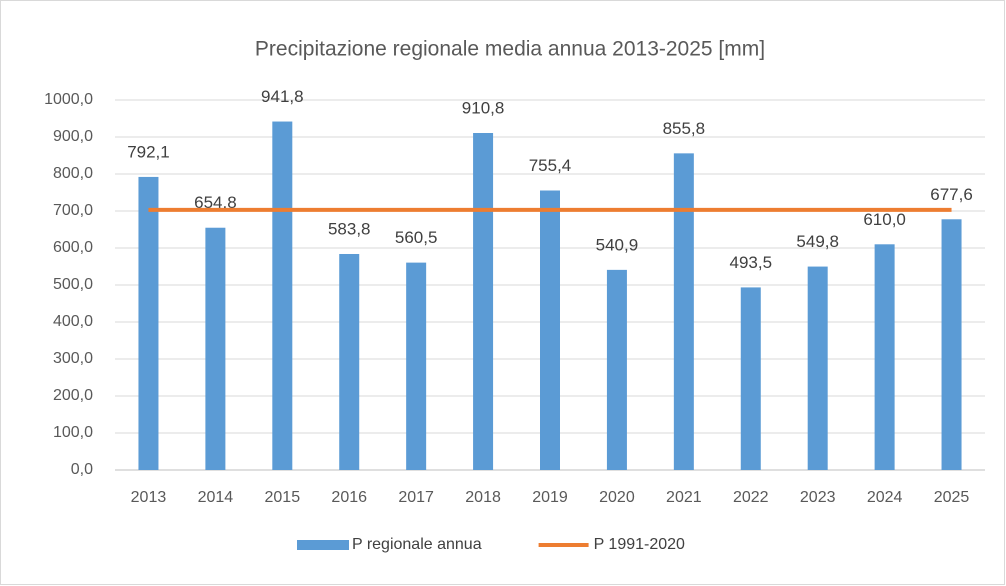 Image resolution: width=1006 pixels, height=586 pixels. What do you see at coordinates (82, 469) in the screenshot?
I see `y-tick-label: 0,0` at bounding box center [82, 469].